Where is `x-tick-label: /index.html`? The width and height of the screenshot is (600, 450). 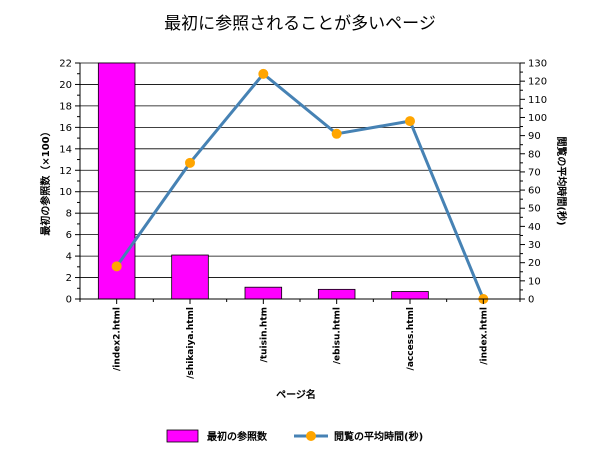
x-tick-label: /index.html is located at coordinates (484, 336).